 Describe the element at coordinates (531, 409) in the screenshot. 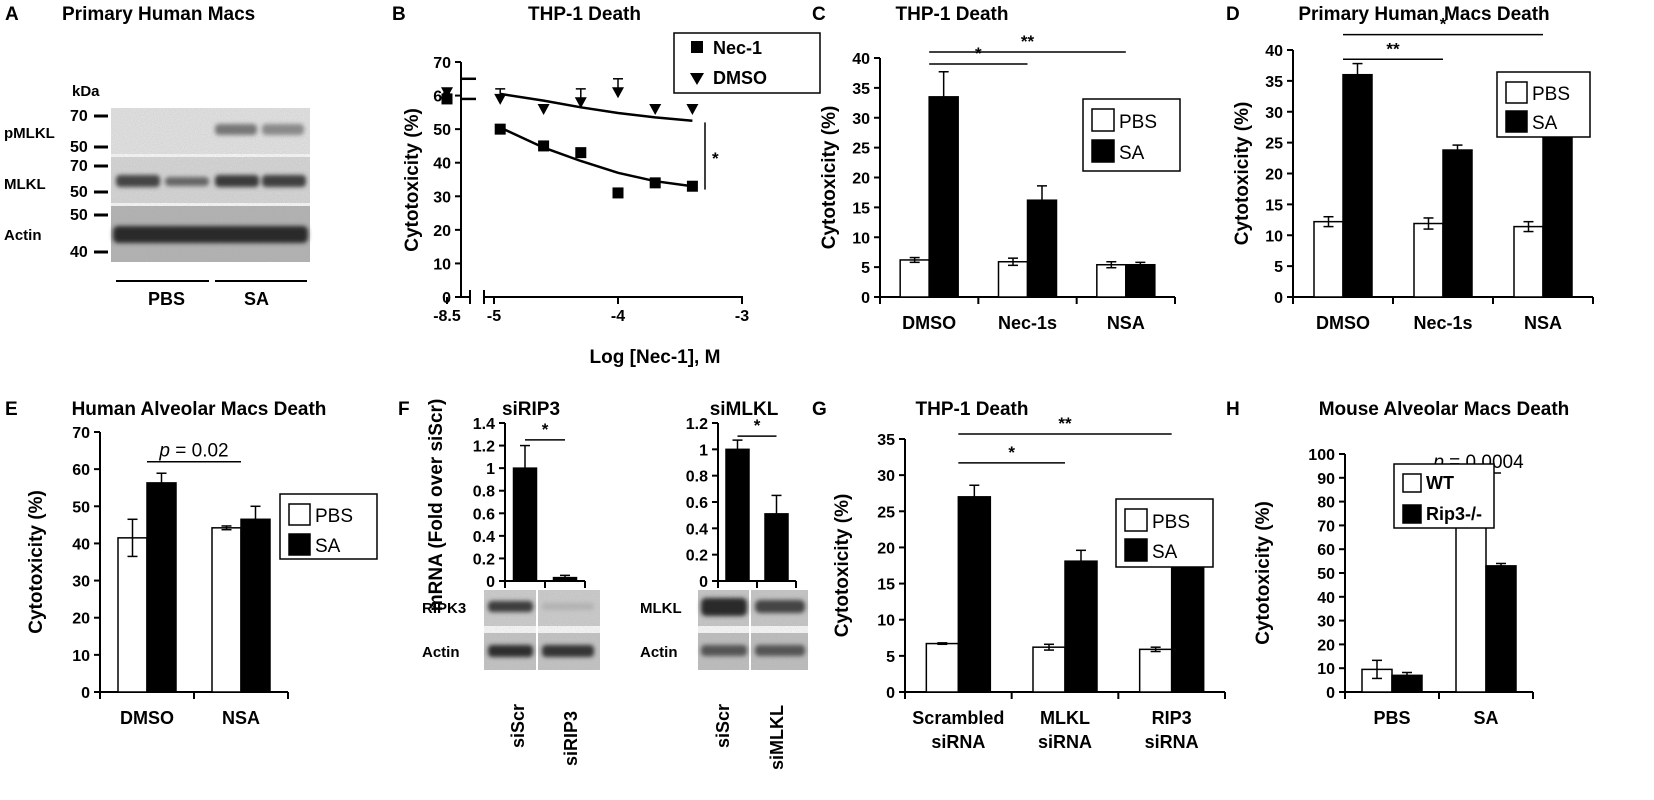

I see `panel-f-sirip3-title: siRIP3` at that location.